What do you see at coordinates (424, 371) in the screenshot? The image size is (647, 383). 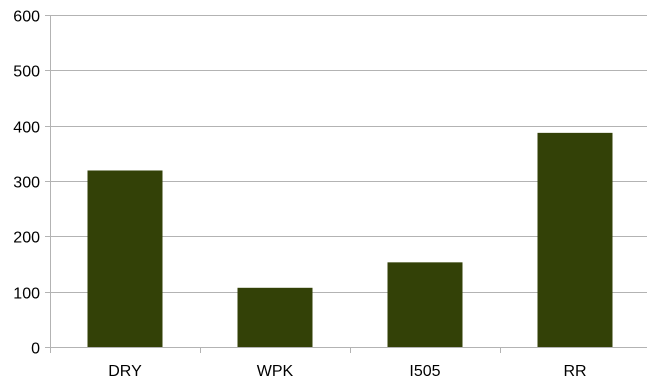 I see `x-tick-label: I505` at bounding box center [424, 371].